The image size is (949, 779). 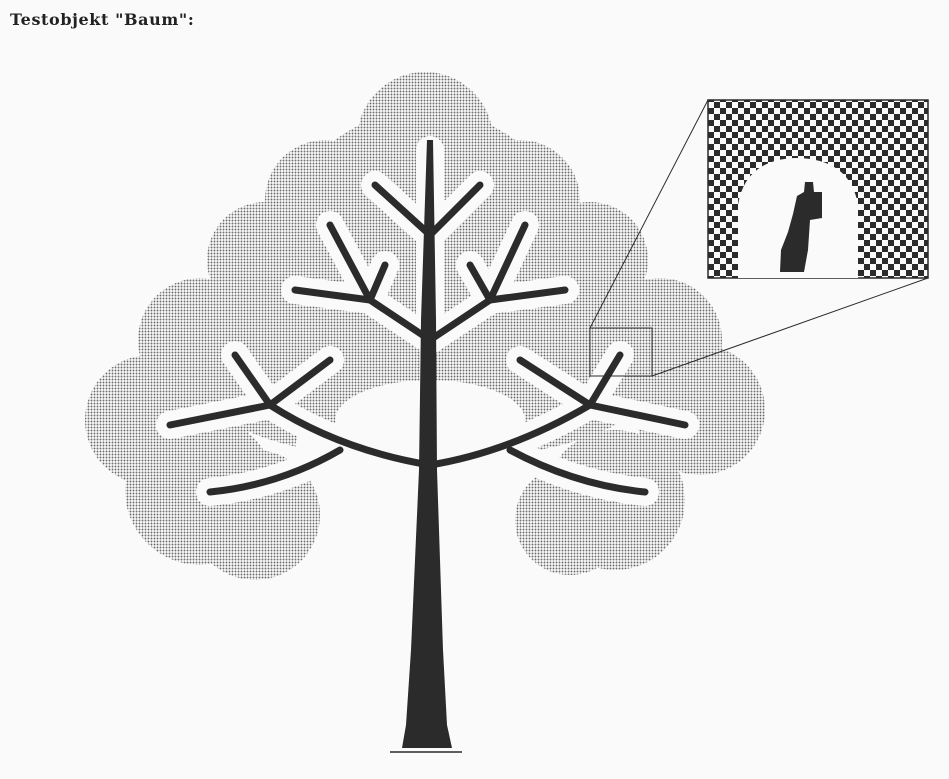 I want to click on page-title: Testobjekt "Baum":, so click(x=102, y=19).